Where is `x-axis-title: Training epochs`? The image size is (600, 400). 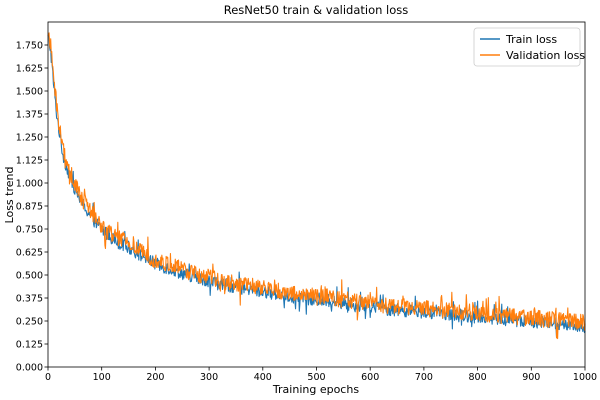
x-axis-title: Training epochs is located at coordinates (315, 389).